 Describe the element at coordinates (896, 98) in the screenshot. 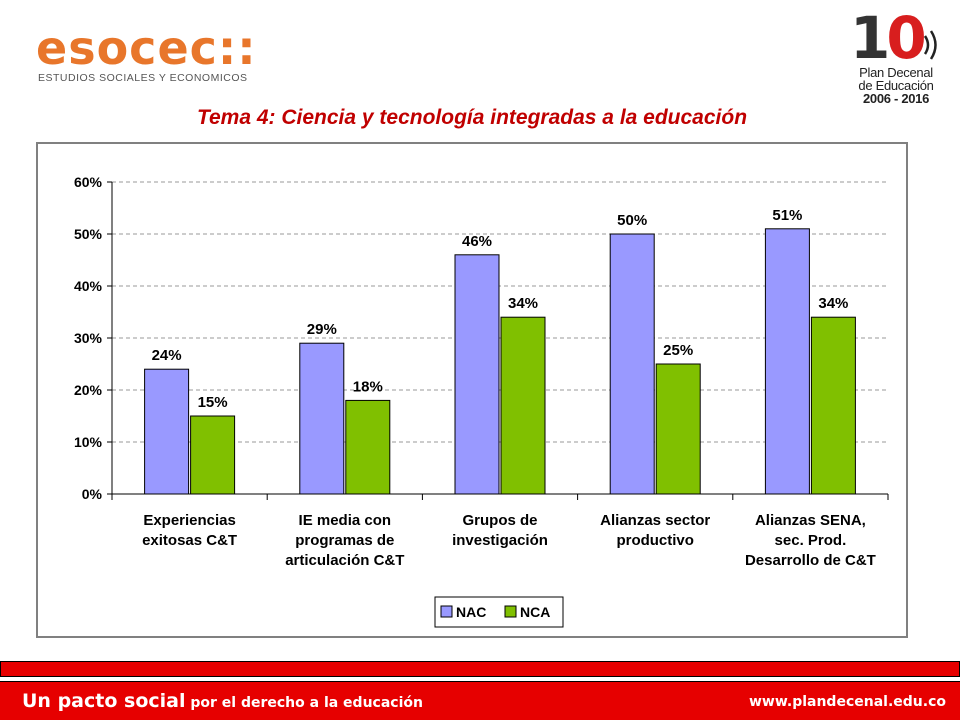

I see `plan-logo-line-3: 2006 - 2016` at that location.